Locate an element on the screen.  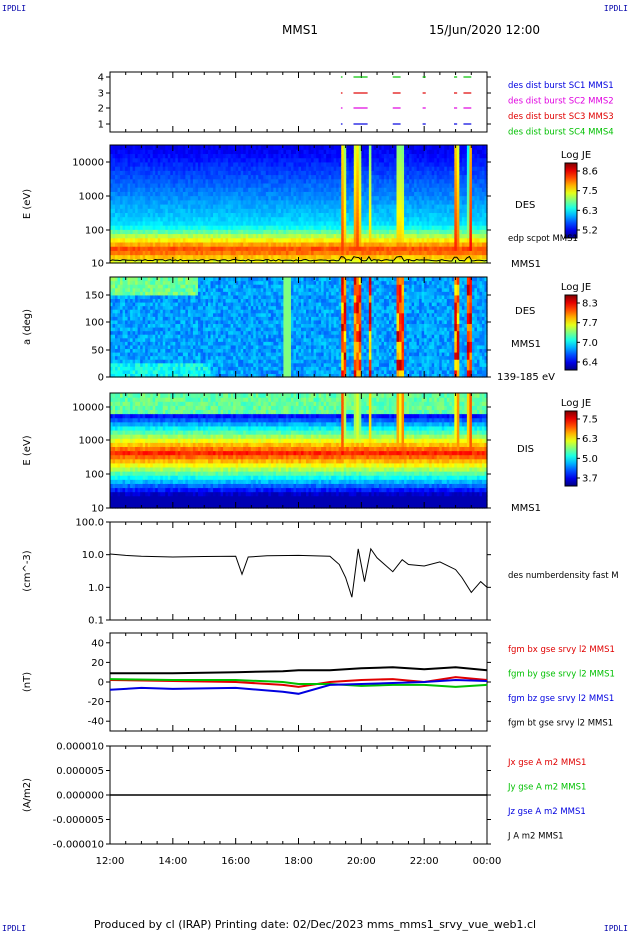
colorbar-tick: 3.7 is located at coordinates (590, 479).